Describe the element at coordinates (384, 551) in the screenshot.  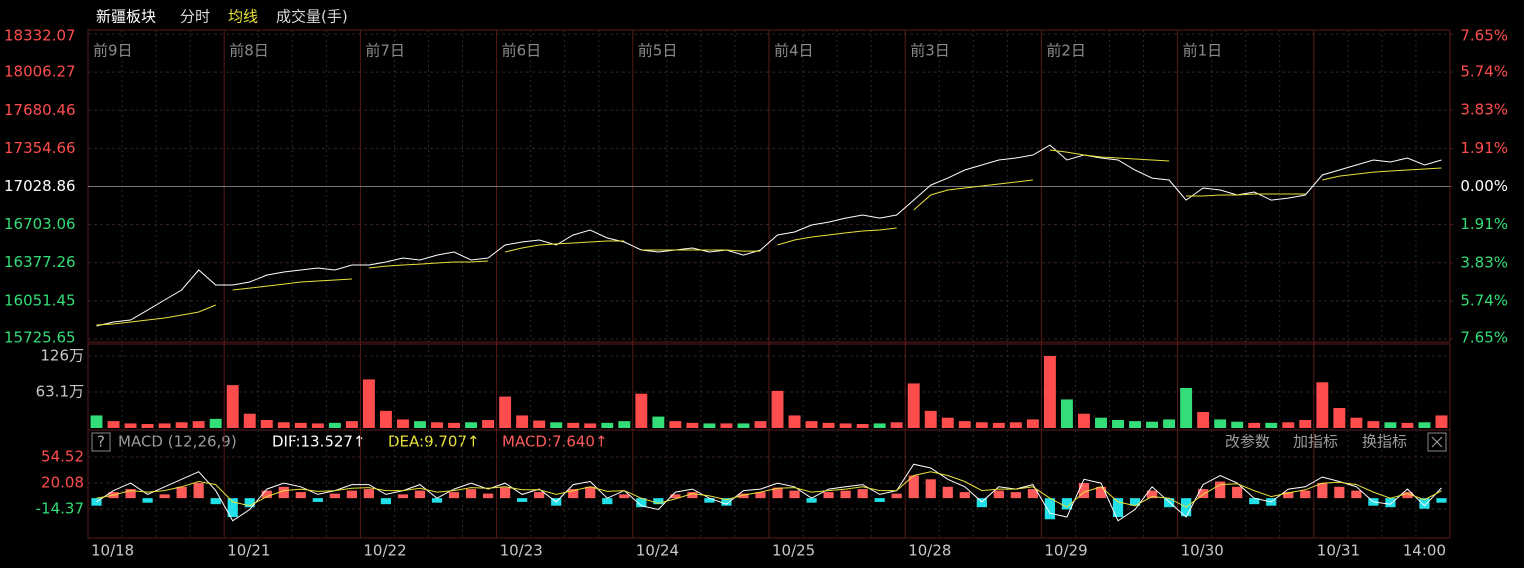
I see `x-tick-label: 10/22` at that location.